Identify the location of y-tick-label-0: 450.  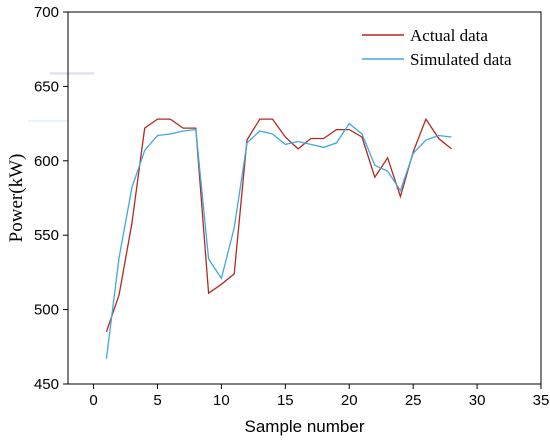
(46, 384).